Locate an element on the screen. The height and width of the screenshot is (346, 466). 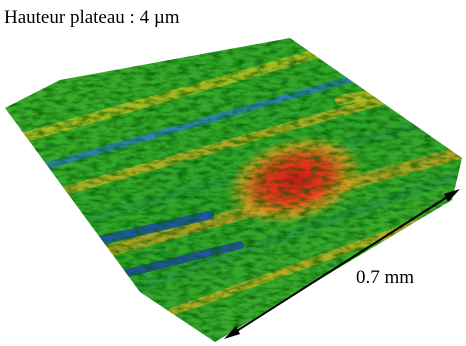
title: Hauteur plateau : 4 µm is located at coordinates (92, 17).